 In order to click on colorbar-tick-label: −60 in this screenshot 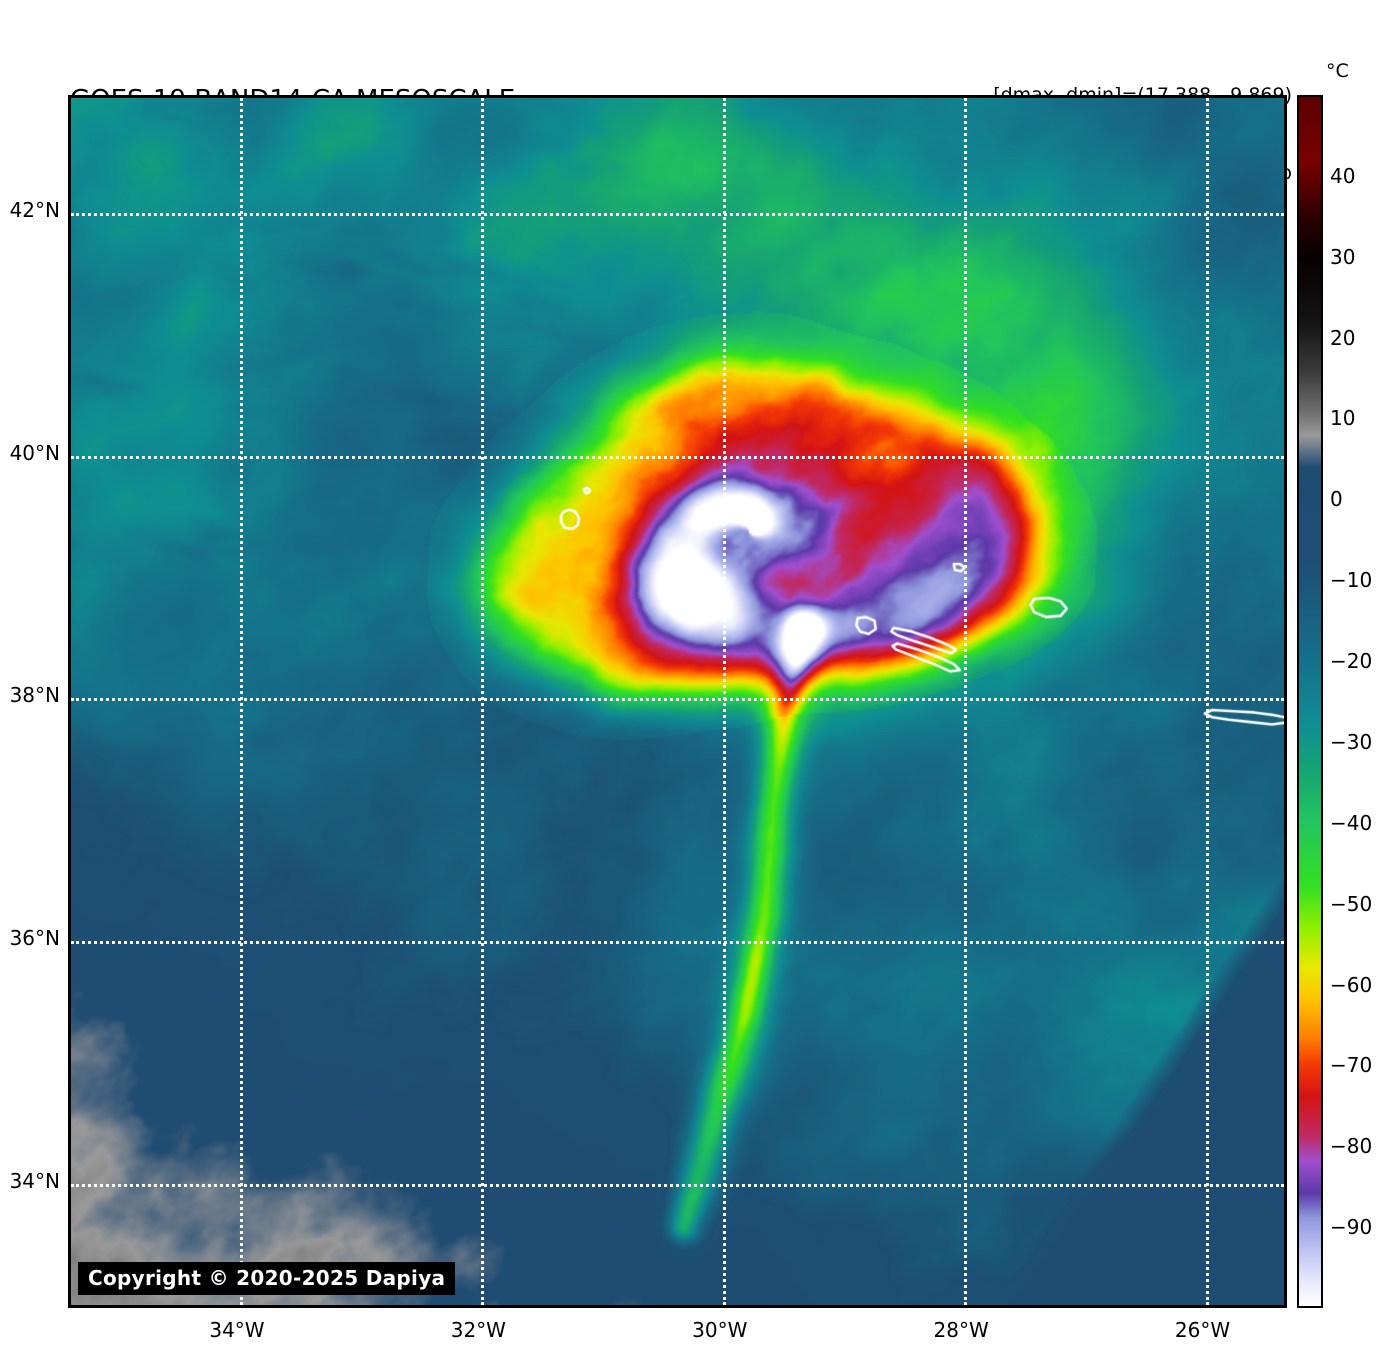, I will do `click(1351, 984)`.